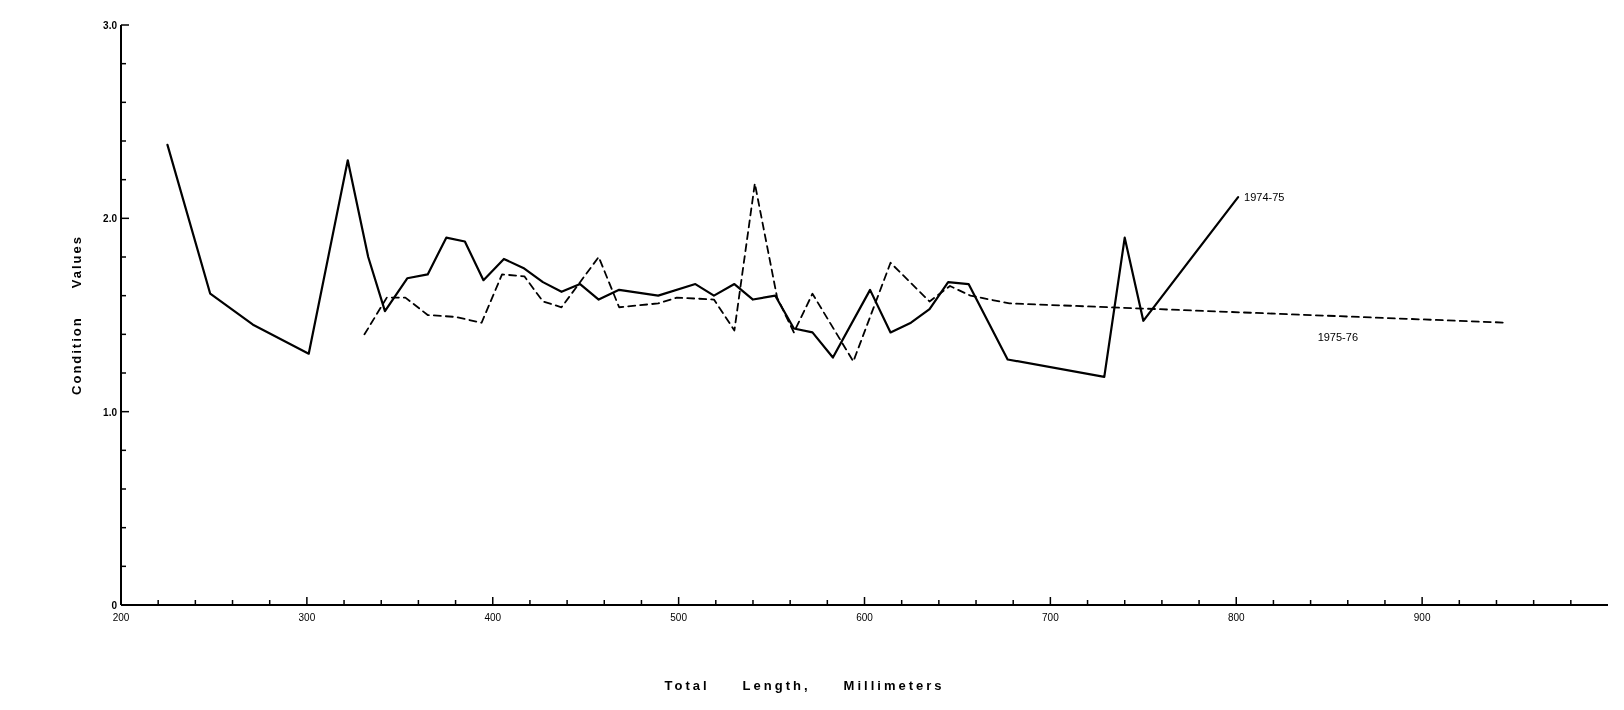 The image size is (1624, 710). I want to click on series-label: 1975-76, so click(1337, 336).